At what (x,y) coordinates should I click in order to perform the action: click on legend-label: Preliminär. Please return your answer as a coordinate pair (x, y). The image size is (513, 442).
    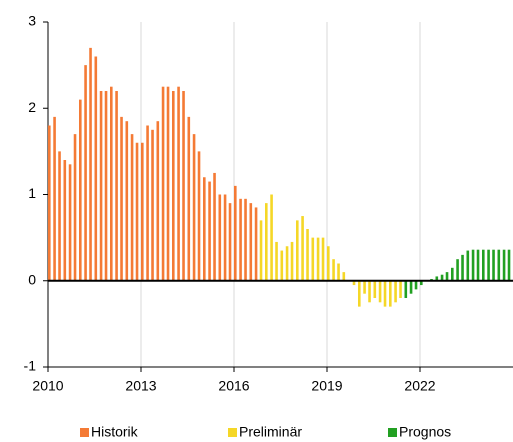
    Looking at the image, I should click on (270, 432).